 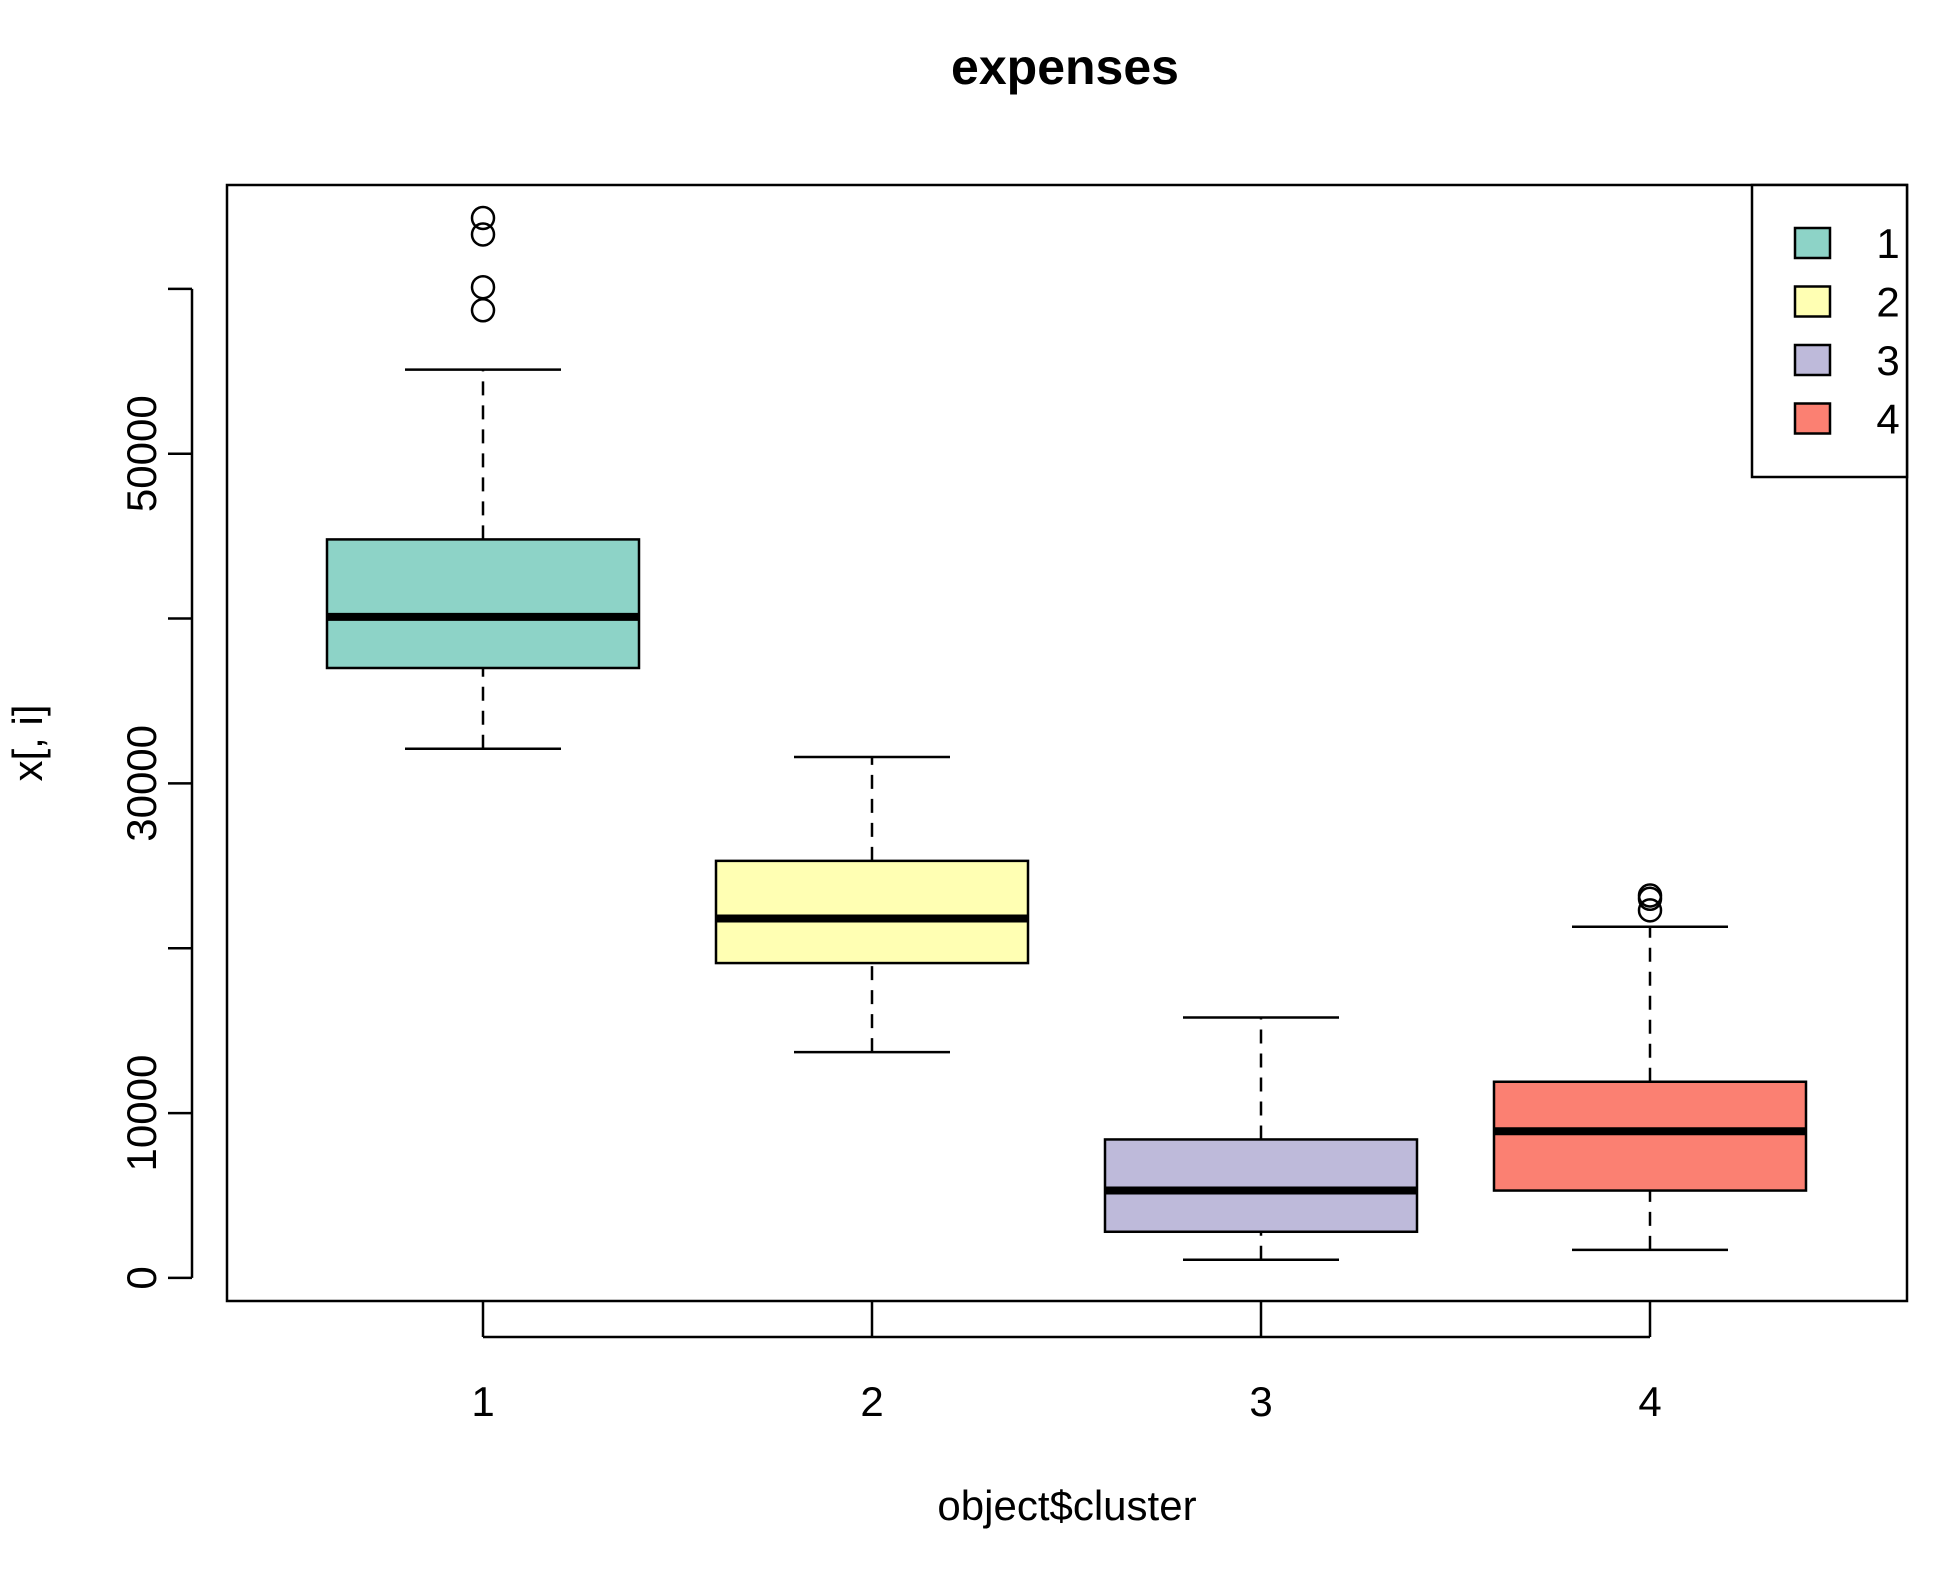 I want to click on legend-label: 4, so click(x=1887, y=419).